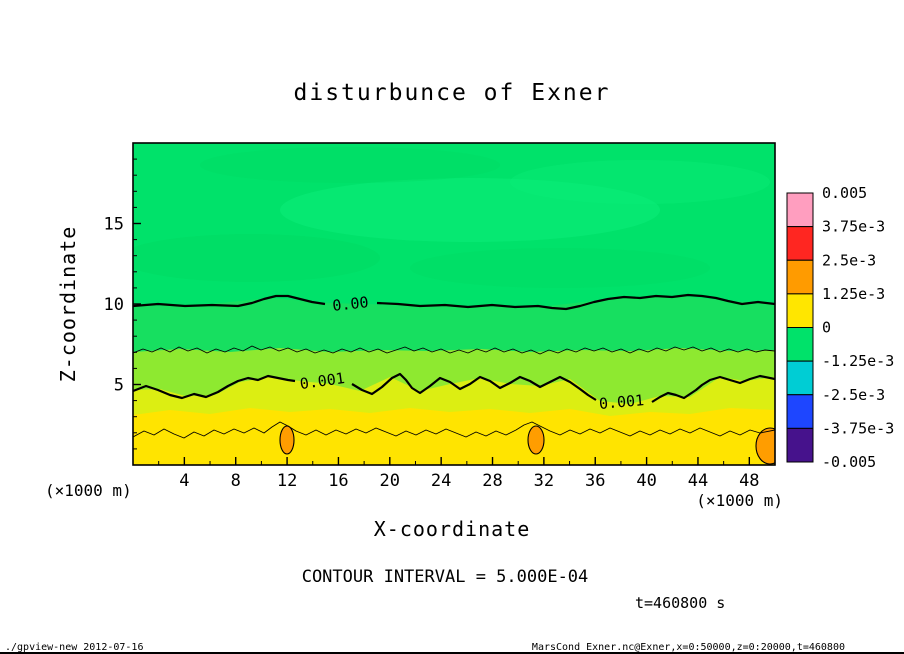 The height and width of the screenshot is (654, 904). What do you see at coordinates (390, 481) in the screenshot?
I see `x-tick-label: 20` at bounding box center [390, 481].